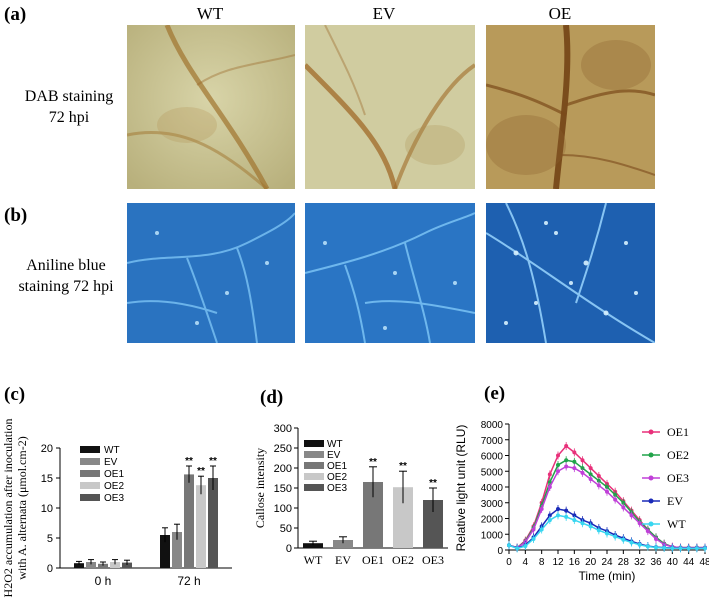 Image resolution: width=709 pixels, height=598 pixels. I want to click on y-tick-label-c: 10, so click(47, 509).